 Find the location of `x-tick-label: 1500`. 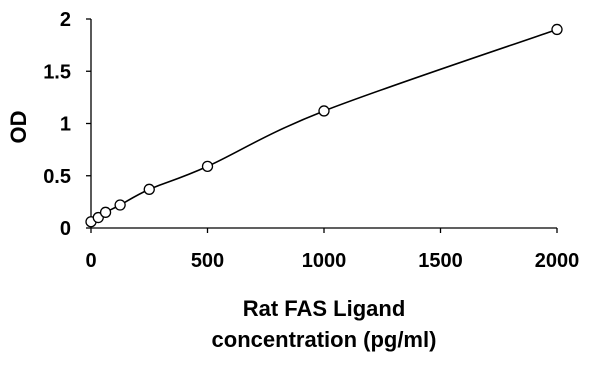

x-tick-label: 1500 is located at coordinates (440, 261).